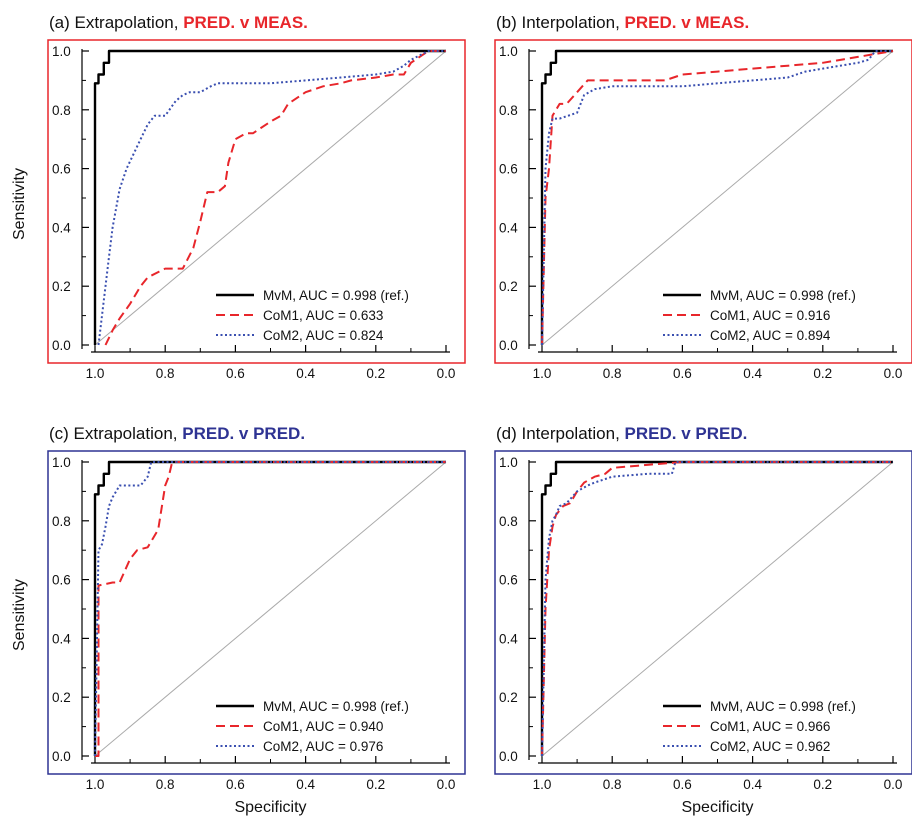  I want to click on legend-label: CoM1, AUC = 0.940, so click(323, 726).